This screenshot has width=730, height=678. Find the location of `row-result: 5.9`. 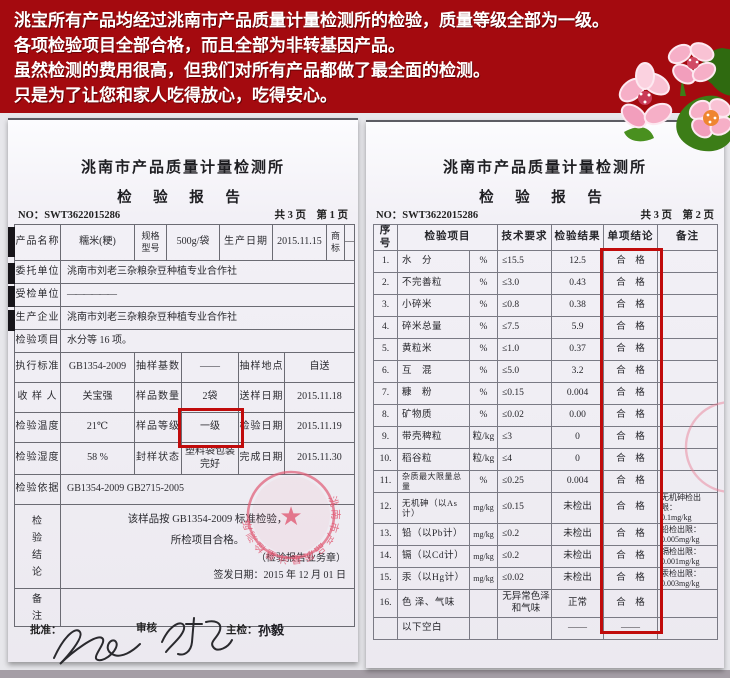

row-result: 5.9 is located at coordinates (577, 328).